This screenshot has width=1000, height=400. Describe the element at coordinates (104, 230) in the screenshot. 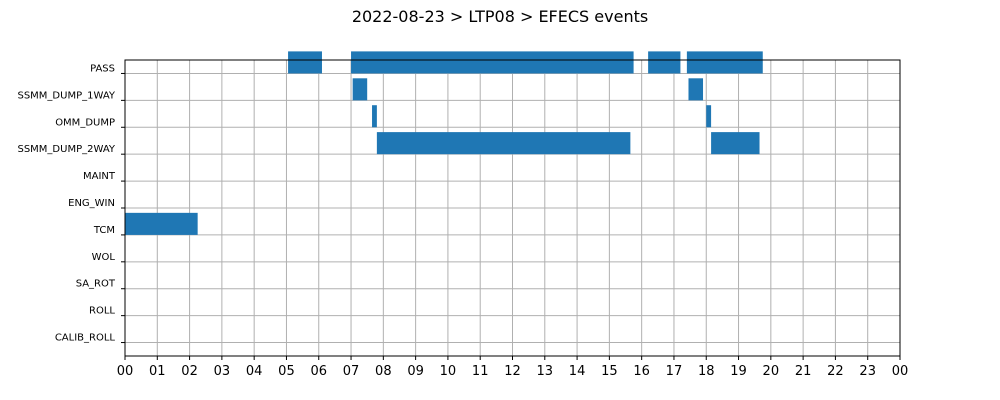

I see `y-tick-label: TCM` at that location.